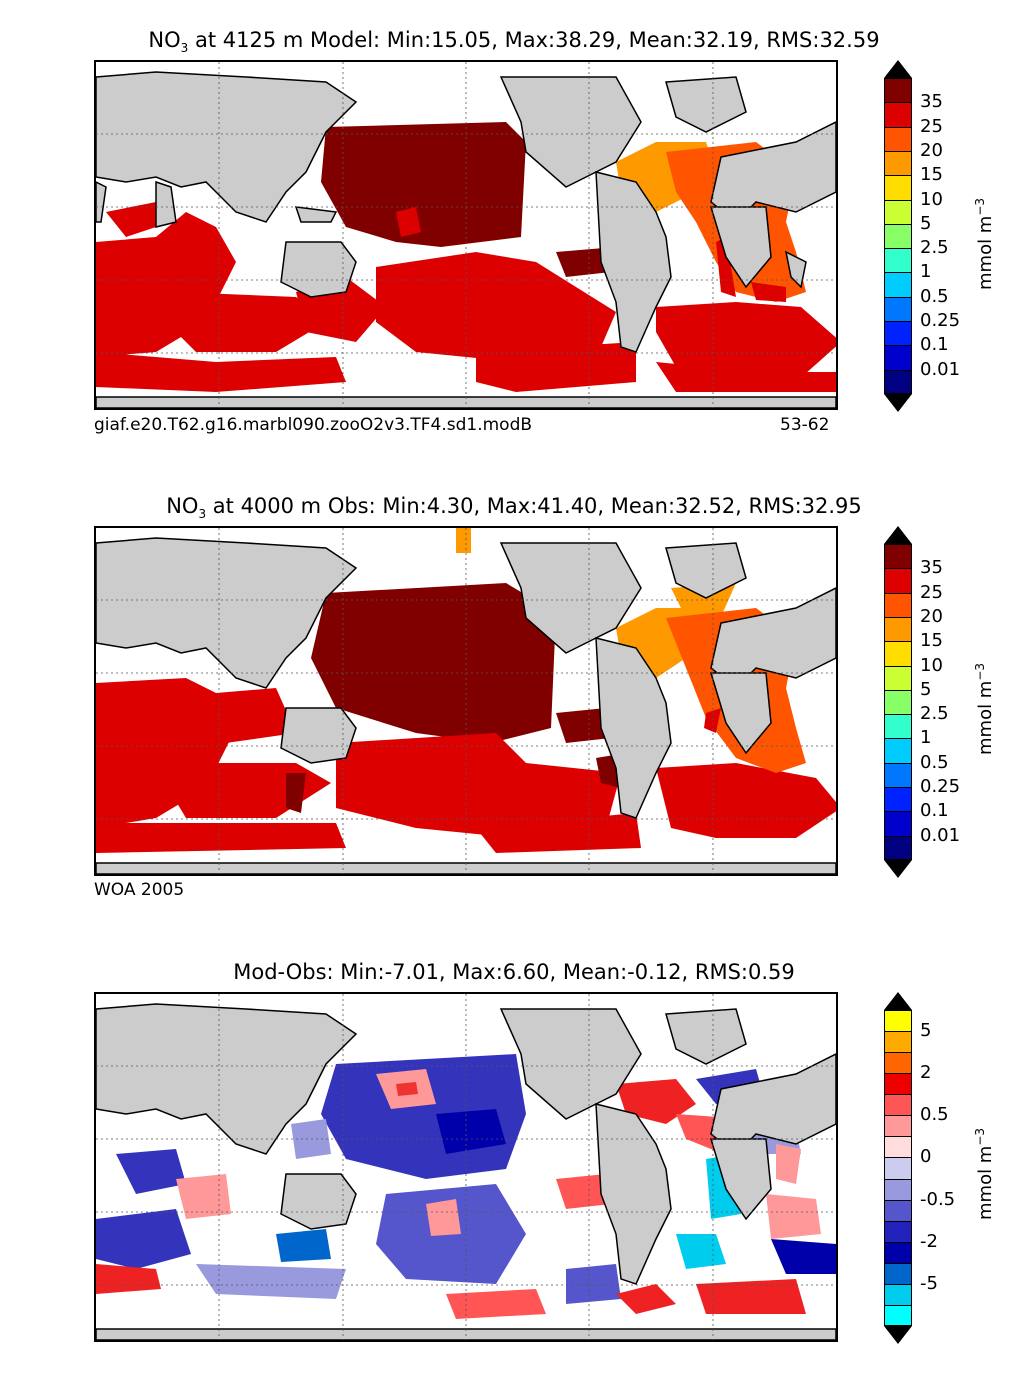 Image resolution: width=1028 pixels, height=1373 pixels. Describe the element at coordinates (926, 1157) in the screenshot. I see `colorbar-tick-label: 0` at that location.